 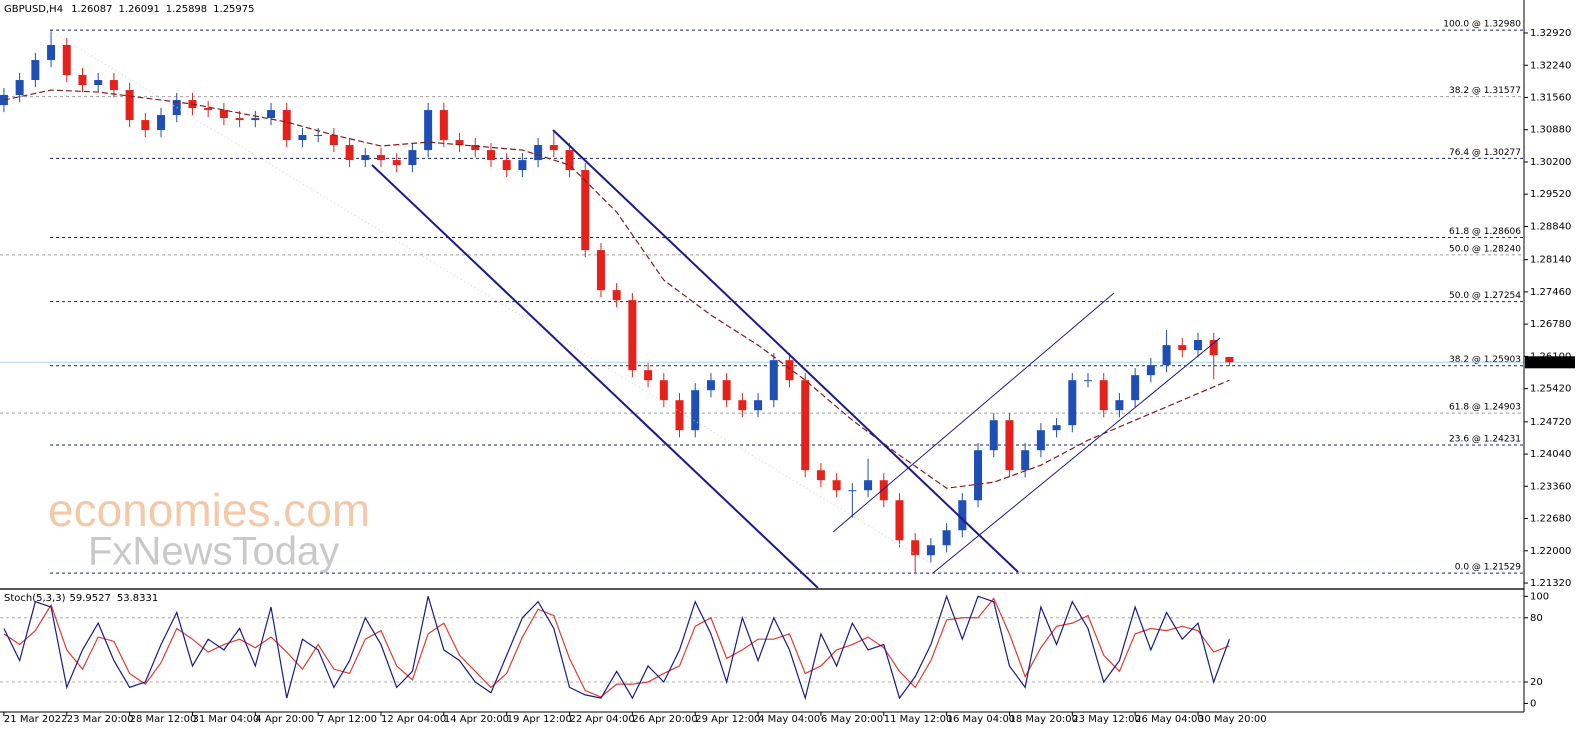 I want to click on x-tick-label: 26 May 04:00, so click(x=1169, y=719).